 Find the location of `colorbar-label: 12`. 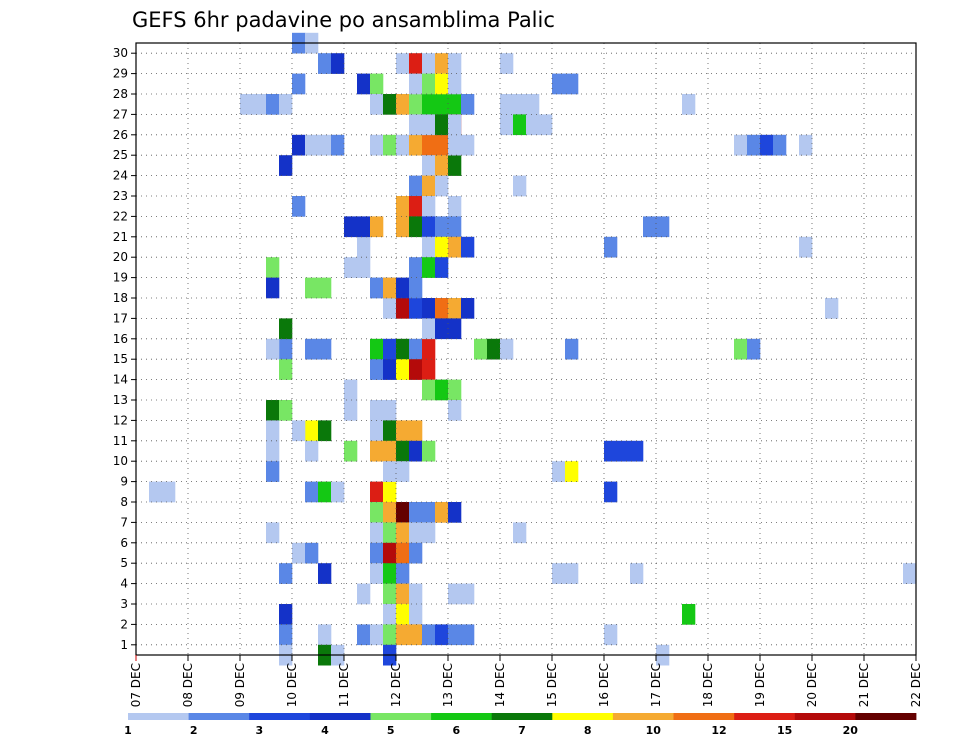

colorbar-label: 12 is located at coordinates (718, 730).